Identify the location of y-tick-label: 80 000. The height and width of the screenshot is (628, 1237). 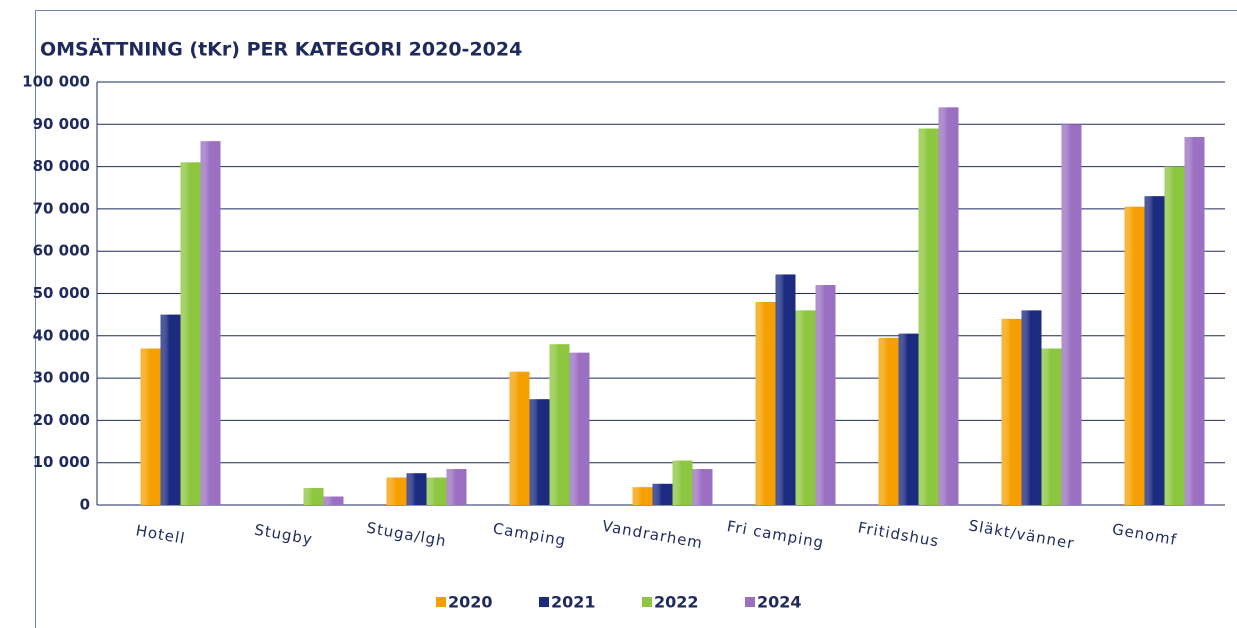
(61, 166).